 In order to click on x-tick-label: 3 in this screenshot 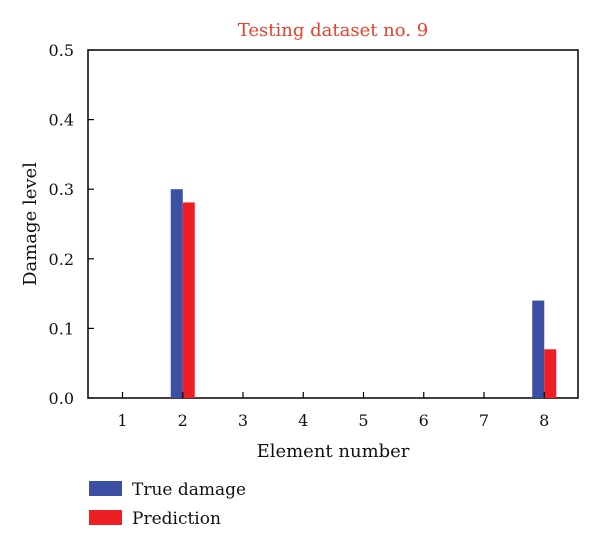, I will do `click(243, 420)`.